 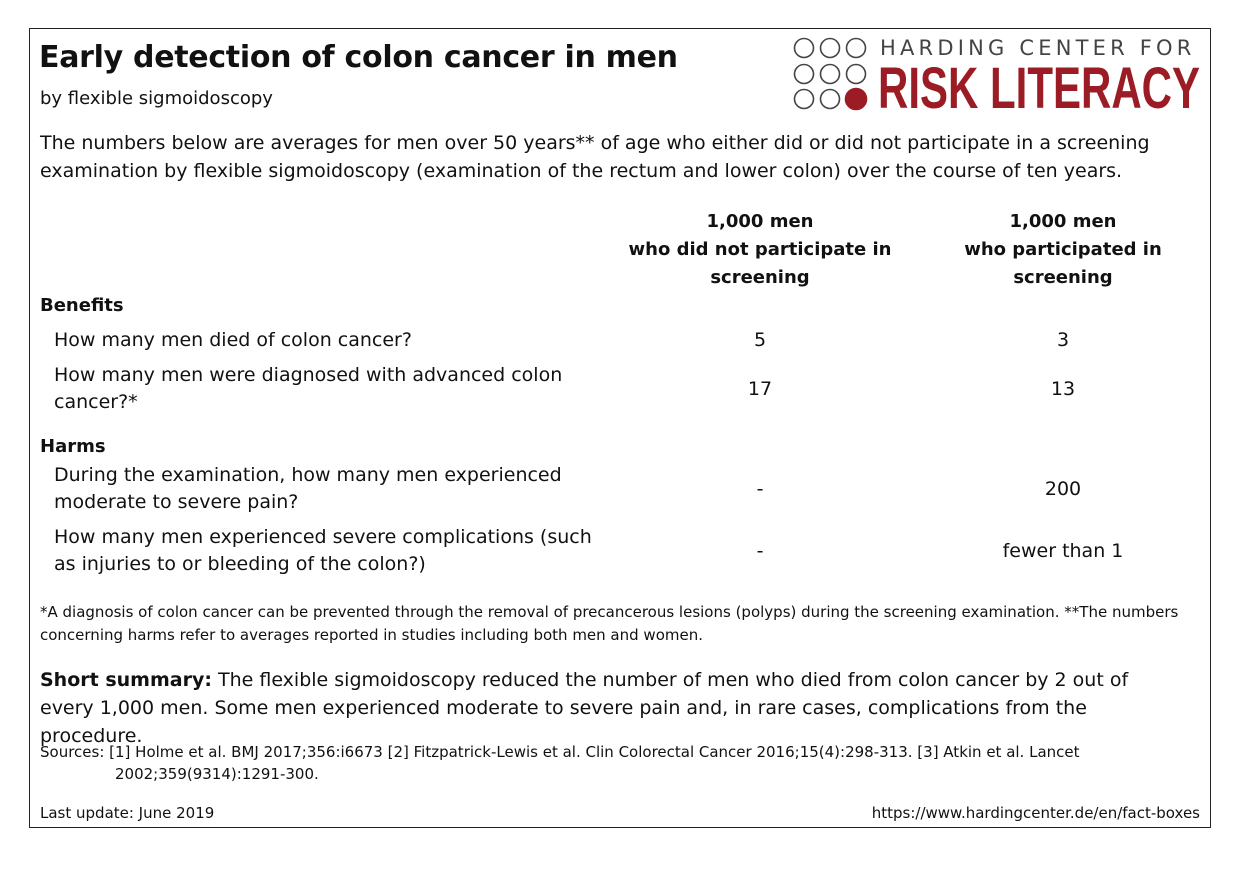 What do you see at coordinates (1039, 84) in the screenshot?
I see `logo-line-2: RISK LITERACY` at bounding box center [1039, 84].